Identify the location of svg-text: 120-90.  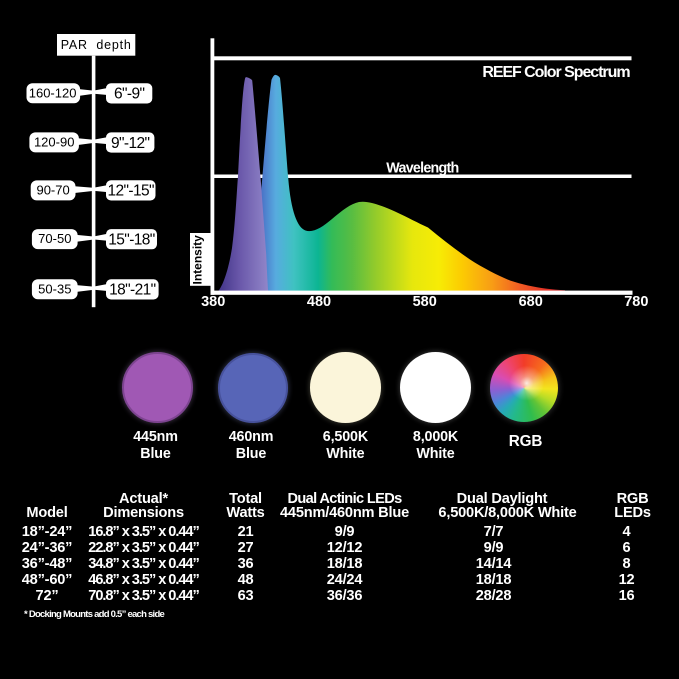
(54, 142).